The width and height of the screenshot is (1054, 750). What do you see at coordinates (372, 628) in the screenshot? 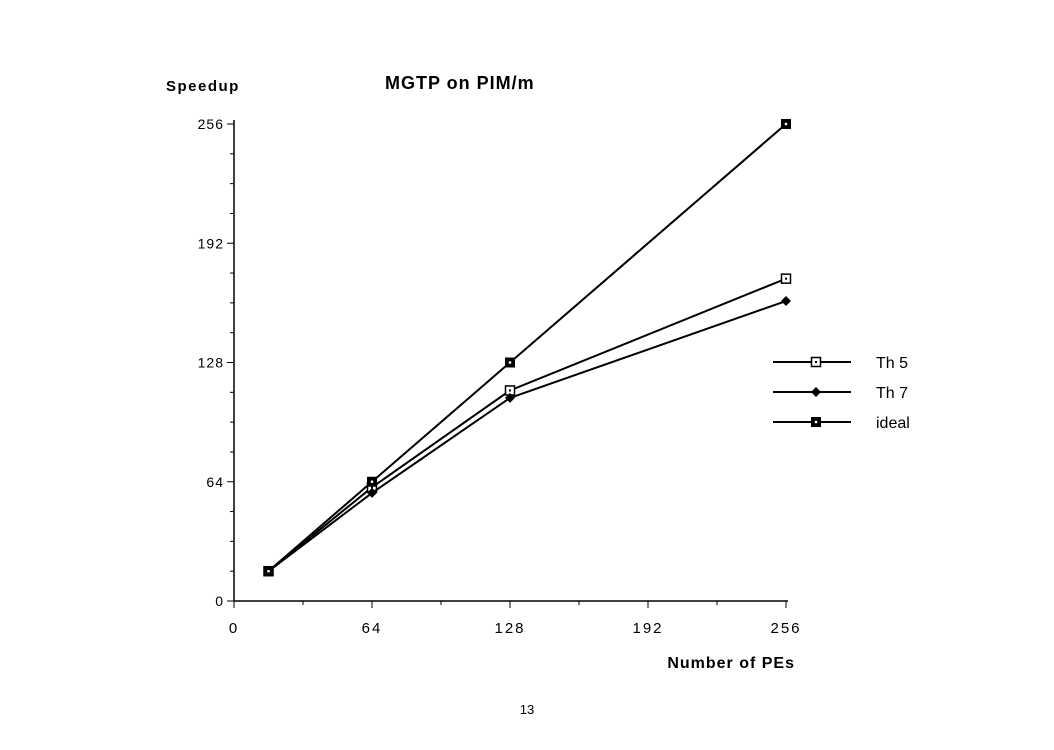
I see `x-tick-label: 64` at bounding box center [372, 628].